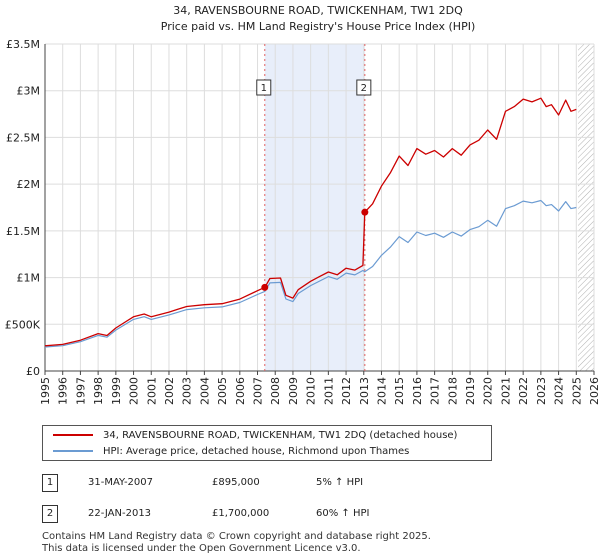  Describe the element at coordinates (73, 435) in the screenshot. I see `legend-swatch-property` at that location.